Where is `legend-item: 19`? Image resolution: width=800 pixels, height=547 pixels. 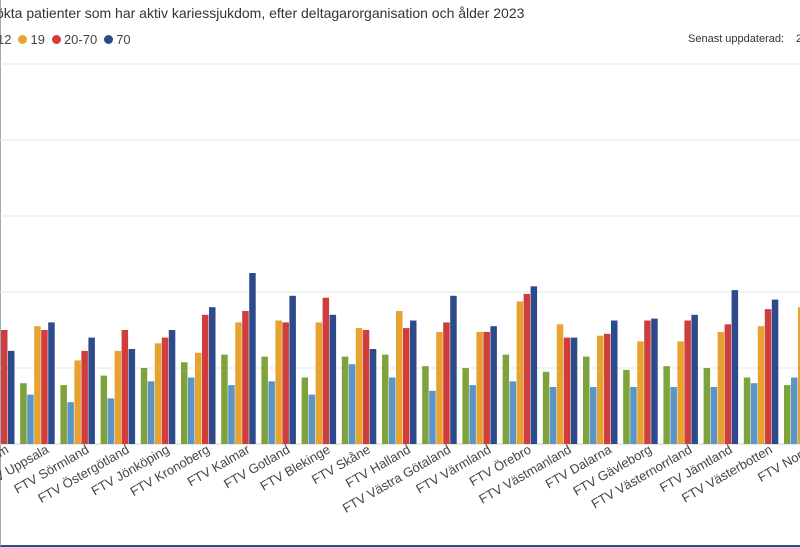
legend-item: 19 is located at coordinates (31, 39).